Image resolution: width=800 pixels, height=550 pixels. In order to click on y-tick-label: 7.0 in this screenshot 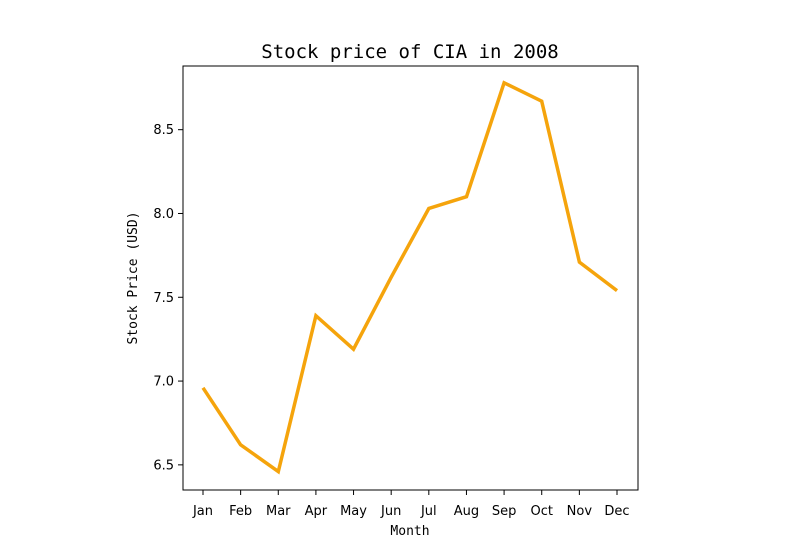, I will do `click(163, 382)`.